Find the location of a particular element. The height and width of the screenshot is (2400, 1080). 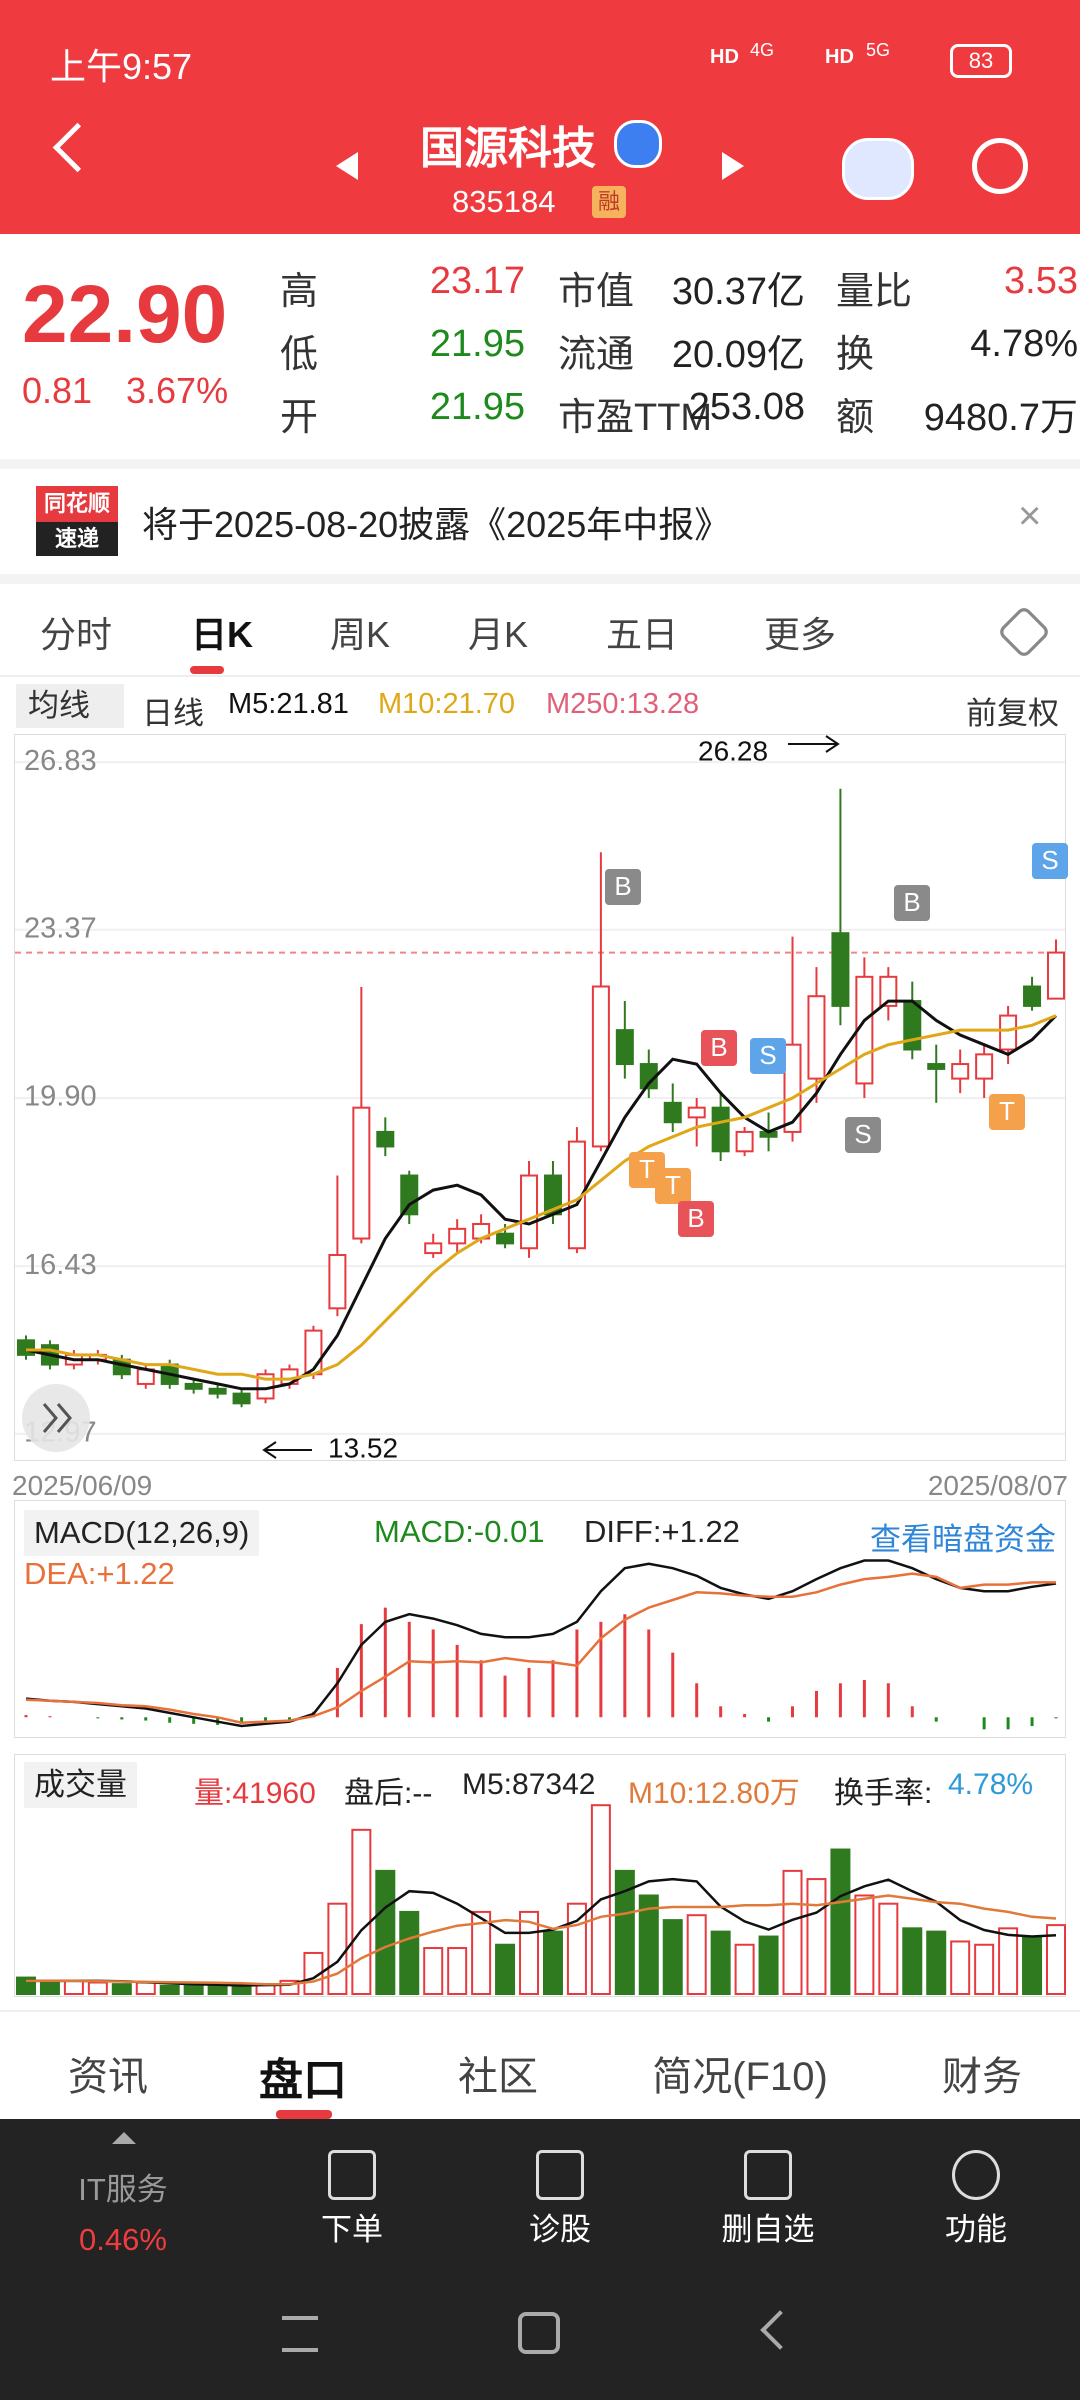

quote-label: 流通 is located at coordinates (596, 355).